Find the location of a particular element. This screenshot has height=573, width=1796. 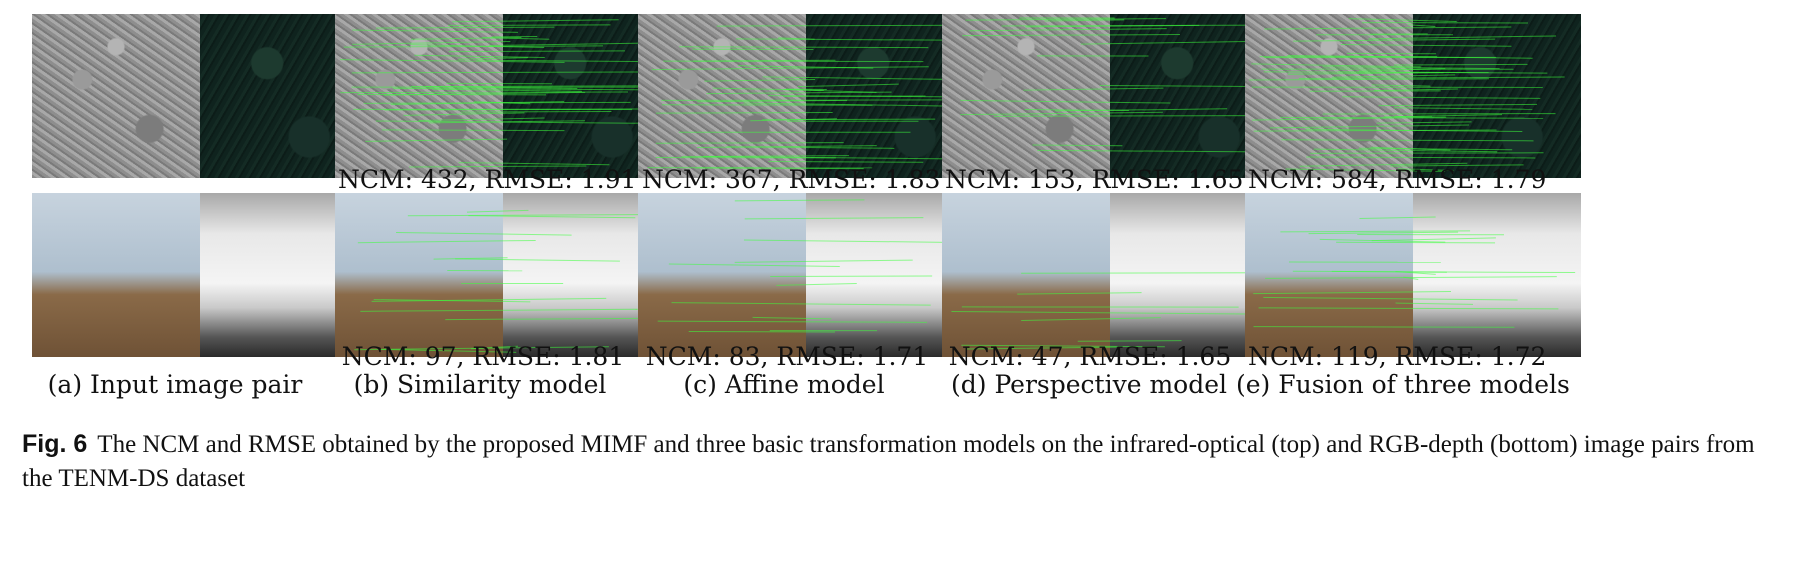

image-pair-top-a is located at coordinates (200, 96).